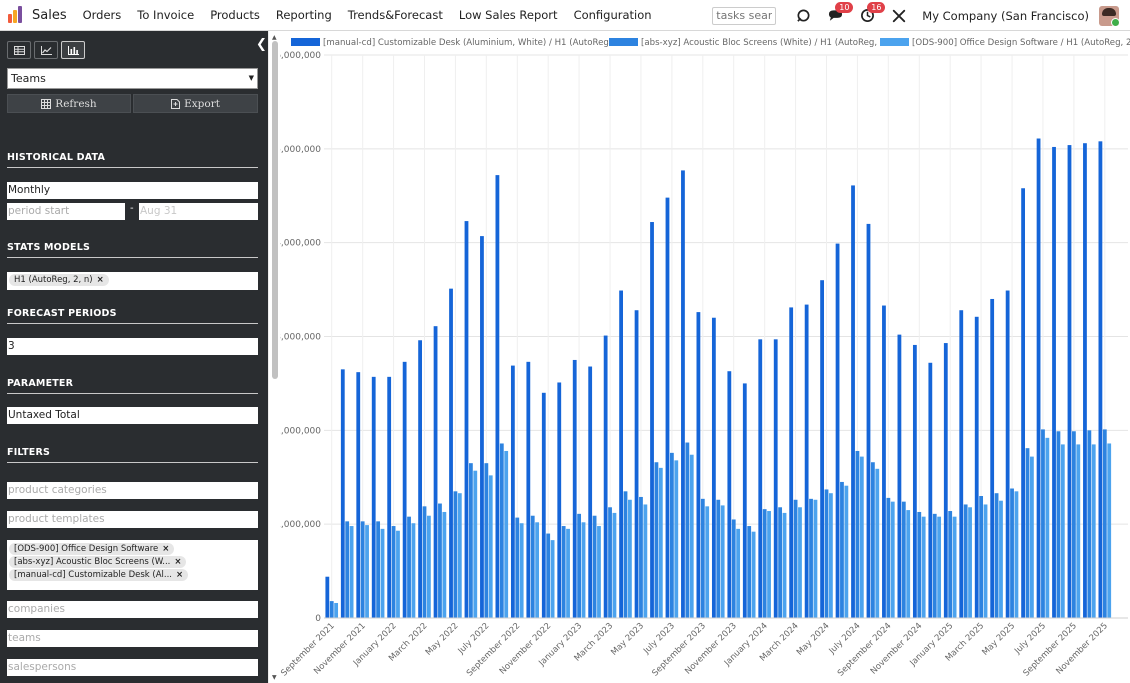  What do you see at coordinates (1005, 15) in the screenshot?
I see `company-switcher: My Company (San Francisco)` at bounding box center [1005, 15].